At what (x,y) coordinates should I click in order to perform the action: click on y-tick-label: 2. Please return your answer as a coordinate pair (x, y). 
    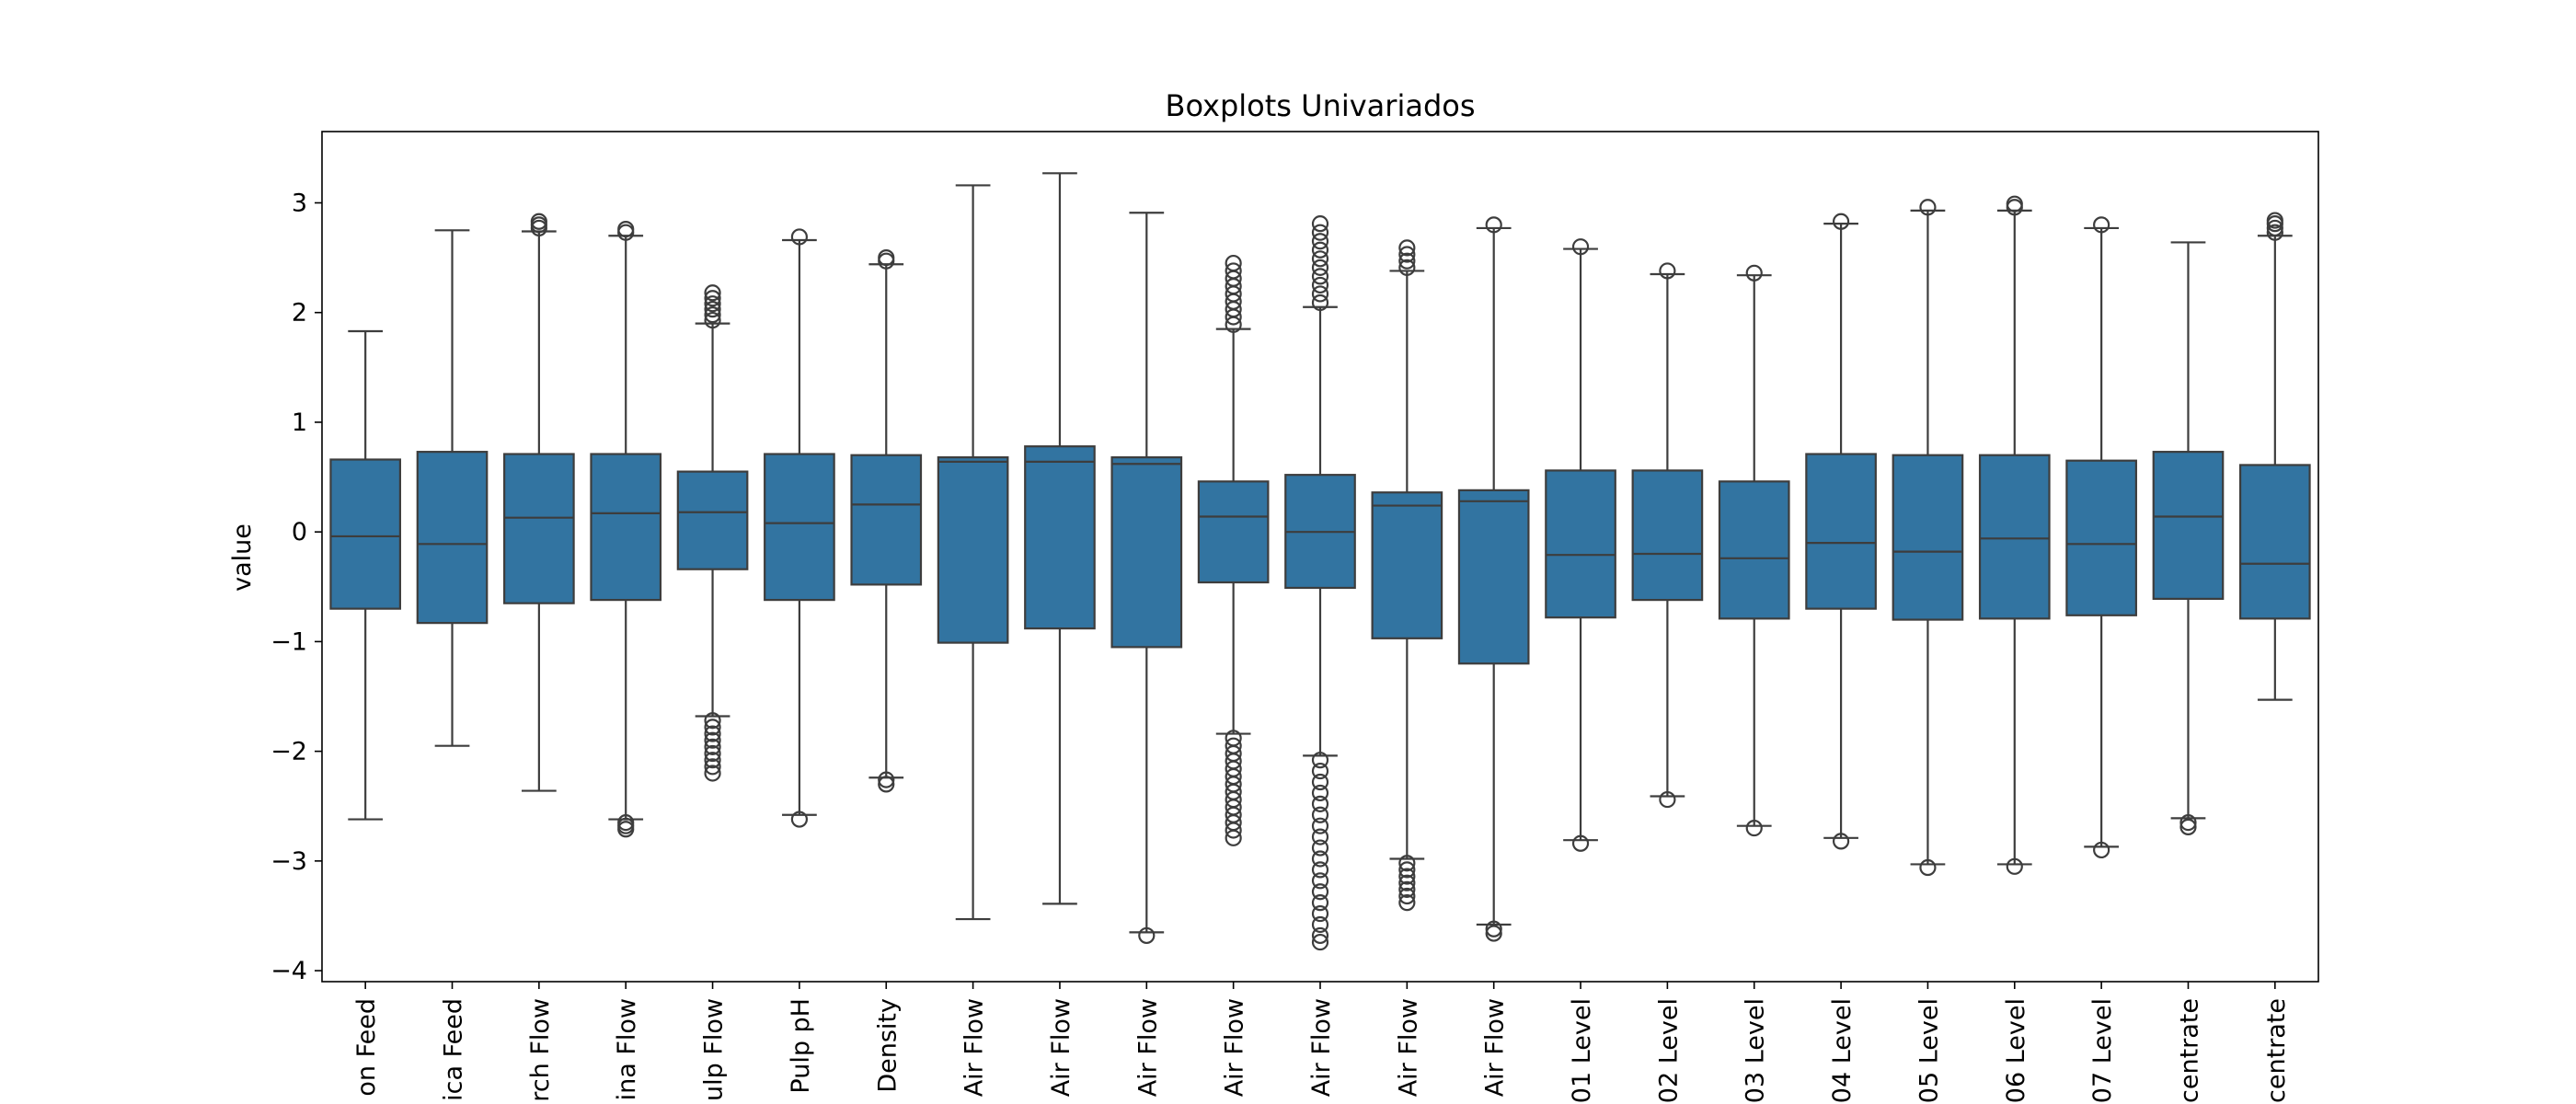
    Looking at the image, I should click on (299, 313).